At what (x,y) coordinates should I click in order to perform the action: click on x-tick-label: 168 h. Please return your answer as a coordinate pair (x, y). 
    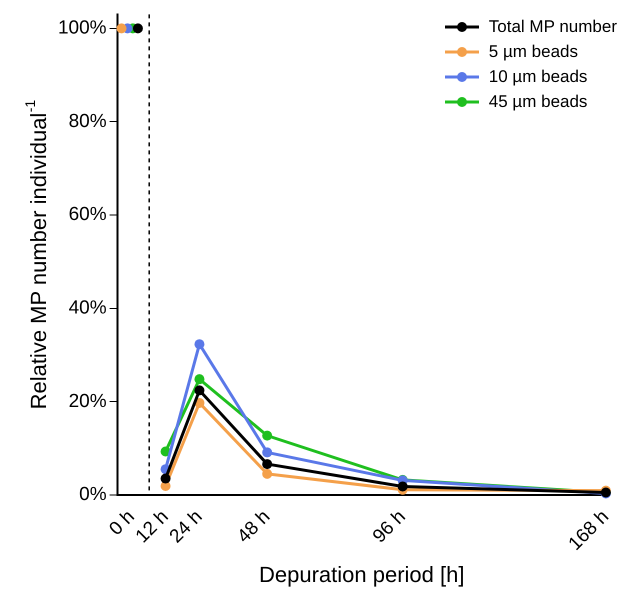
    Looking at the image, I should click on (589, 530).